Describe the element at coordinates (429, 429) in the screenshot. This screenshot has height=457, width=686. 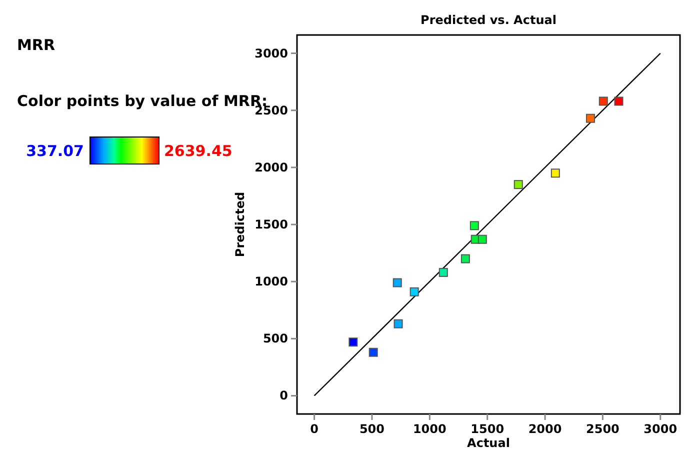
I see `x-tick-label: 1000` at that location.